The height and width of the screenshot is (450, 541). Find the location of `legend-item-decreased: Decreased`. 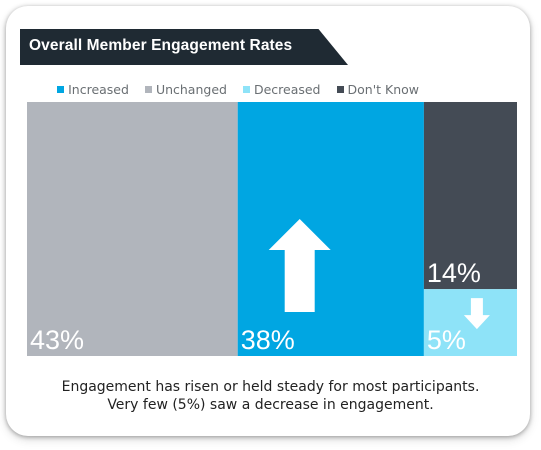

legend-item-decreased: Decreased is located at coordinates (281, 89).